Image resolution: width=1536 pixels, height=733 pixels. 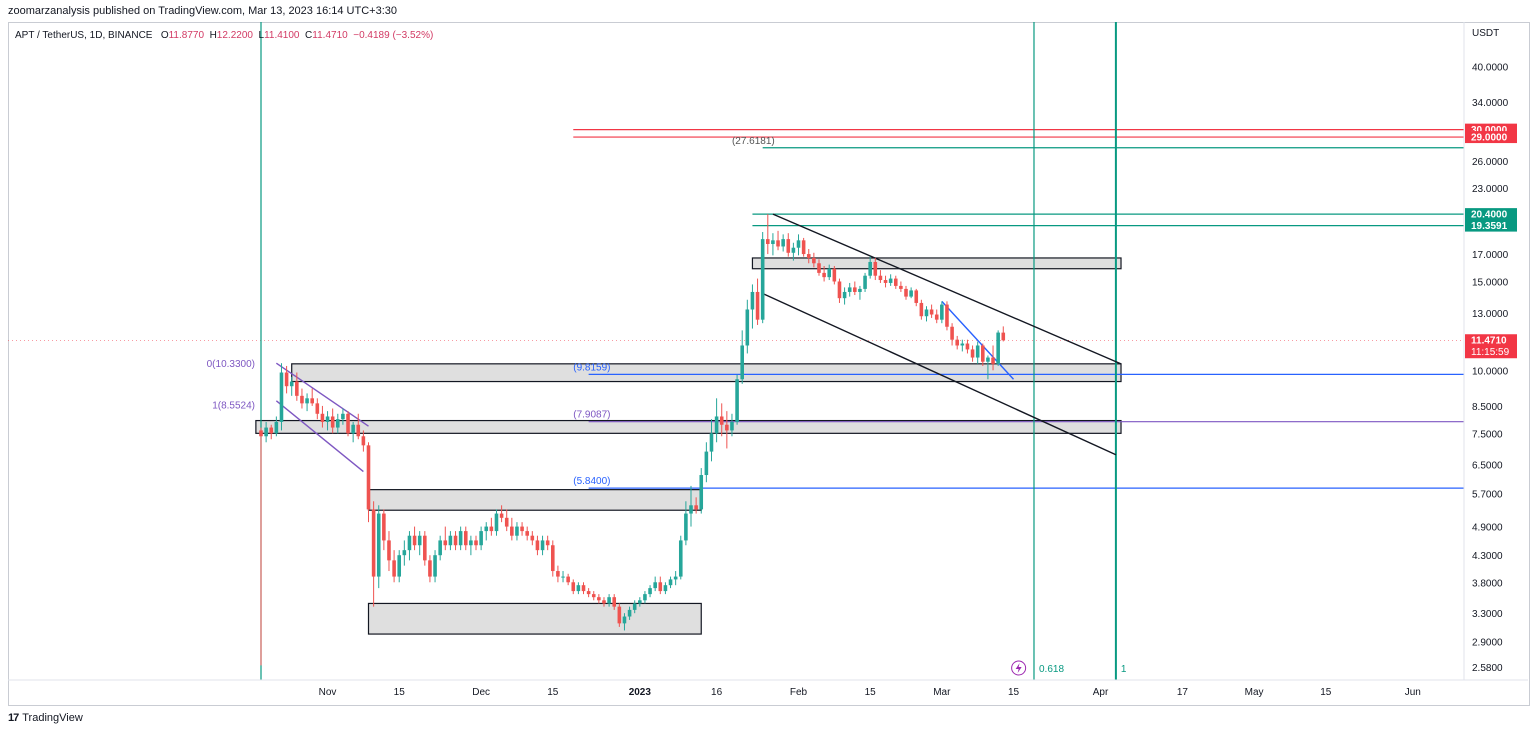 I want to click on price-tag-label: 19.3591, so click(x=1489, y=226).